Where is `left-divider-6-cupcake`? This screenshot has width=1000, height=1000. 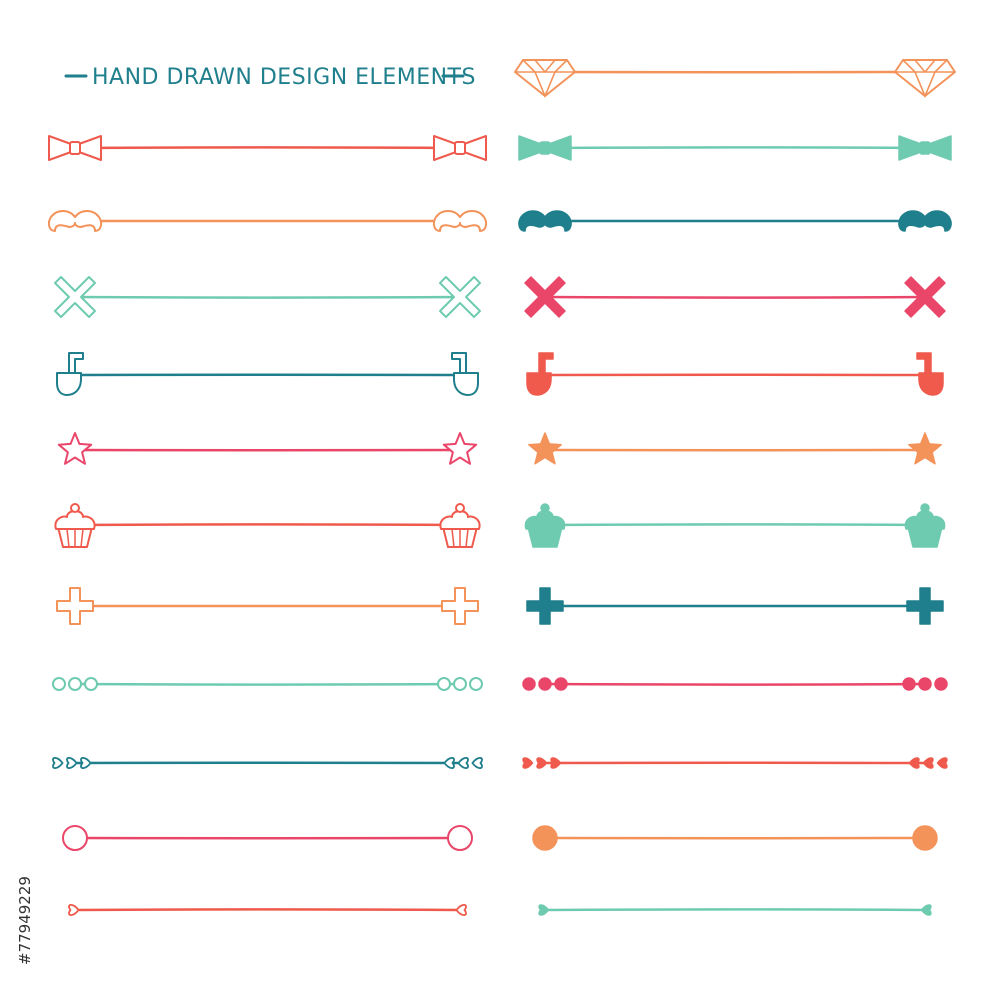 left-divider-6-cupcake is located at coordinates (267, 525).